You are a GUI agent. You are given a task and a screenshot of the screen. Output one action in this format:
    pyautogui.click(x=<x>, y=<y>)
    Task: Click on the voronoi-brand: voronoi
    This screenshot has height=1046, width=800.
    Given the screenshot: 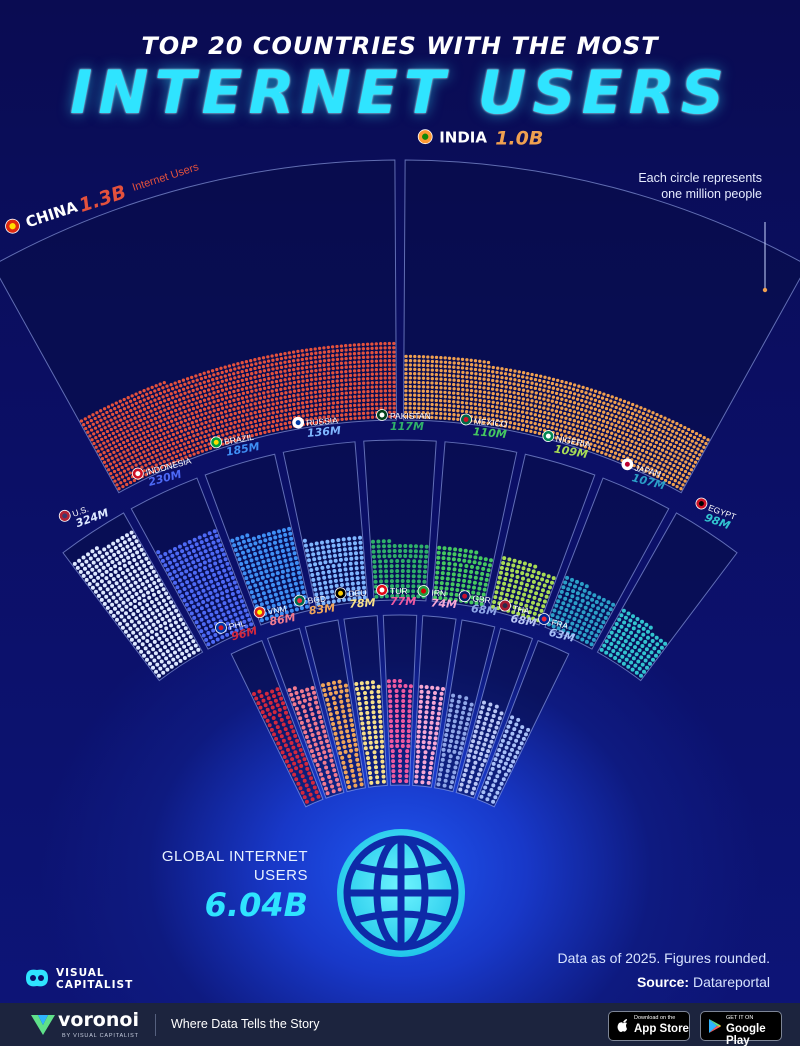 What is the action you would take?
    pyautogui.click(x=98, y=1020)
    